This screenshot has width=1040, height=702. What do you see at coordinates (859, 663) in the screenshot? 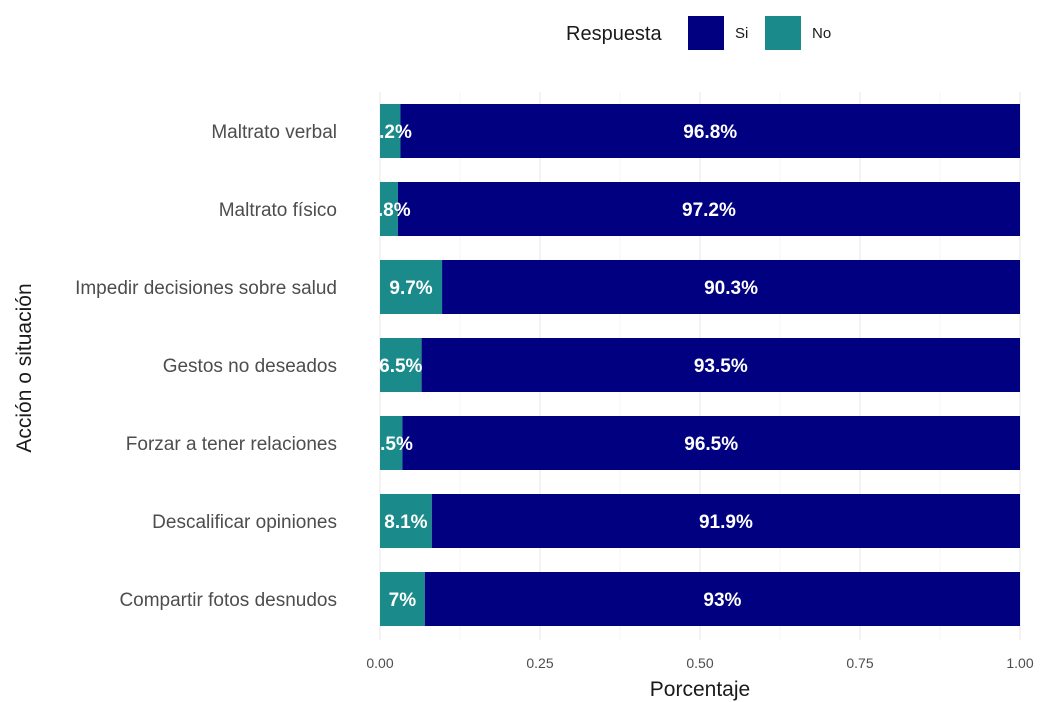
I see `x-tick-label: 0.75` at bounding box center [859, 663].